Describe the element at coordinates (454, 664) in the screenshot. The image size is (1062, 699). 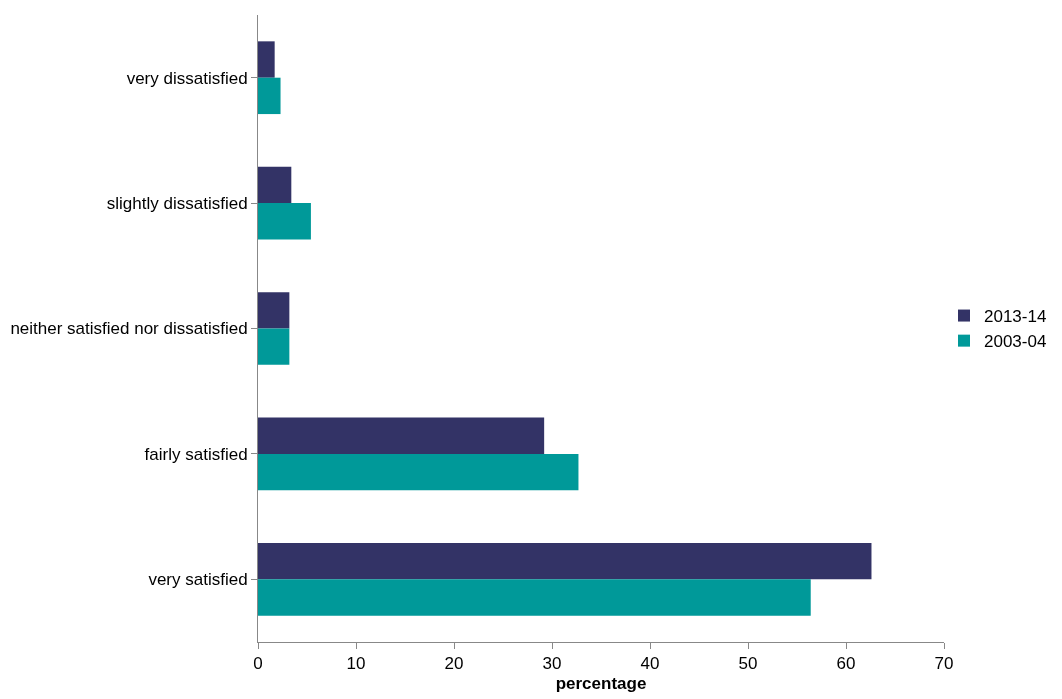
I see `x-tick-label: 20` at that location.